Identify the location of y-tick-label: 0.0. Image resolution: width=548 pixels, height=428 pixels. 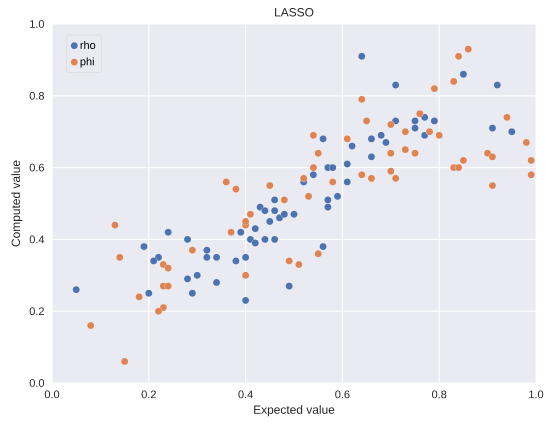
(37, 383).